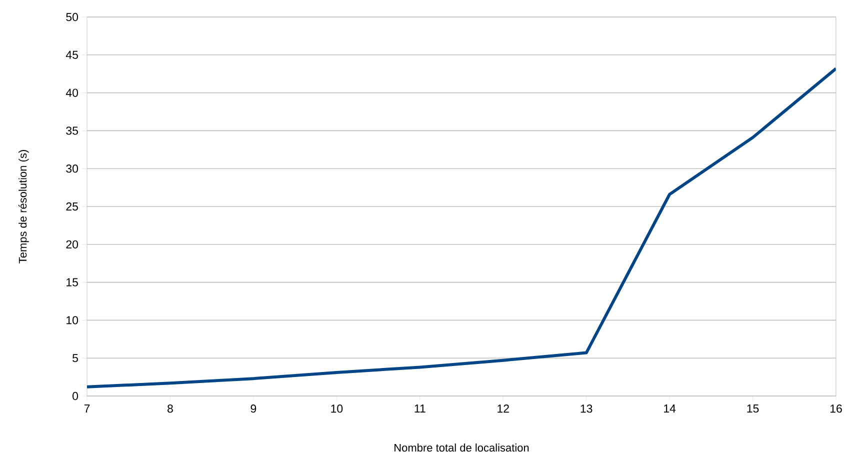  What do you see at coordinates (337, 408) in the screenshot?
I see `x-tick-label: 10` at bounding box center [337, 408].